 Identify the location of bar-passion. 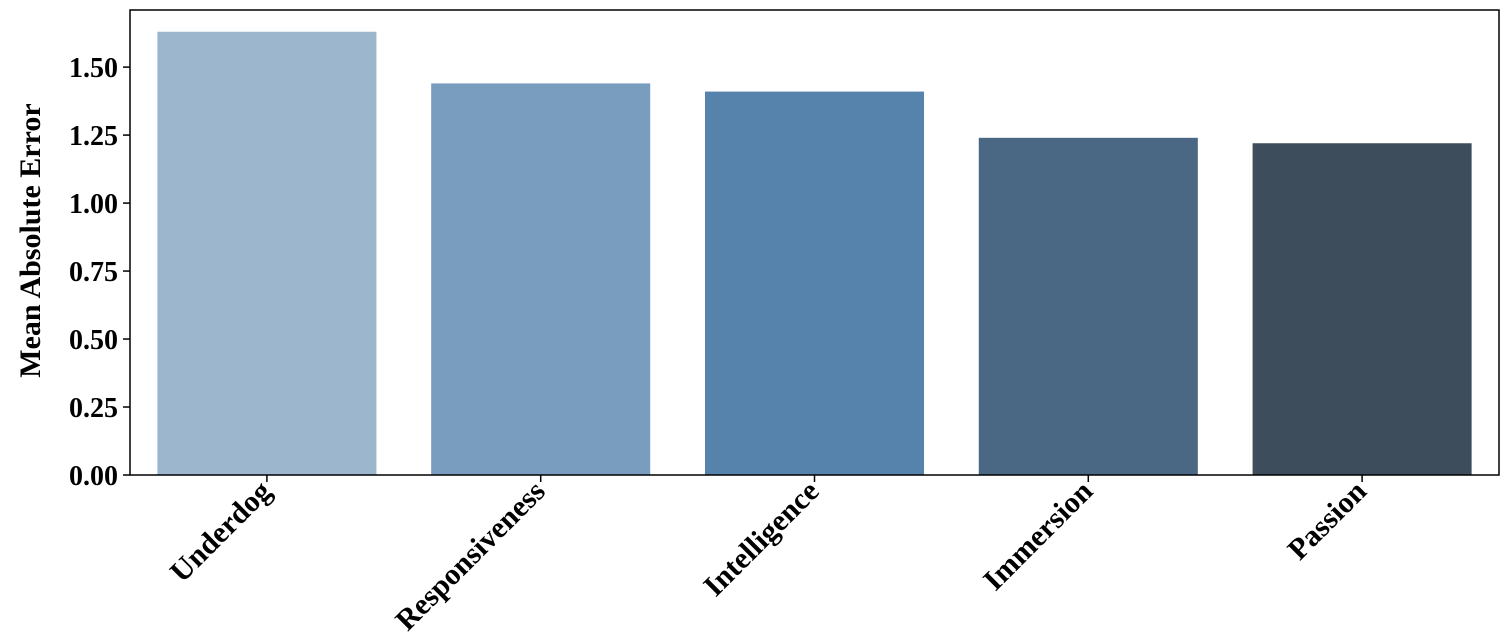
(1362, 309).